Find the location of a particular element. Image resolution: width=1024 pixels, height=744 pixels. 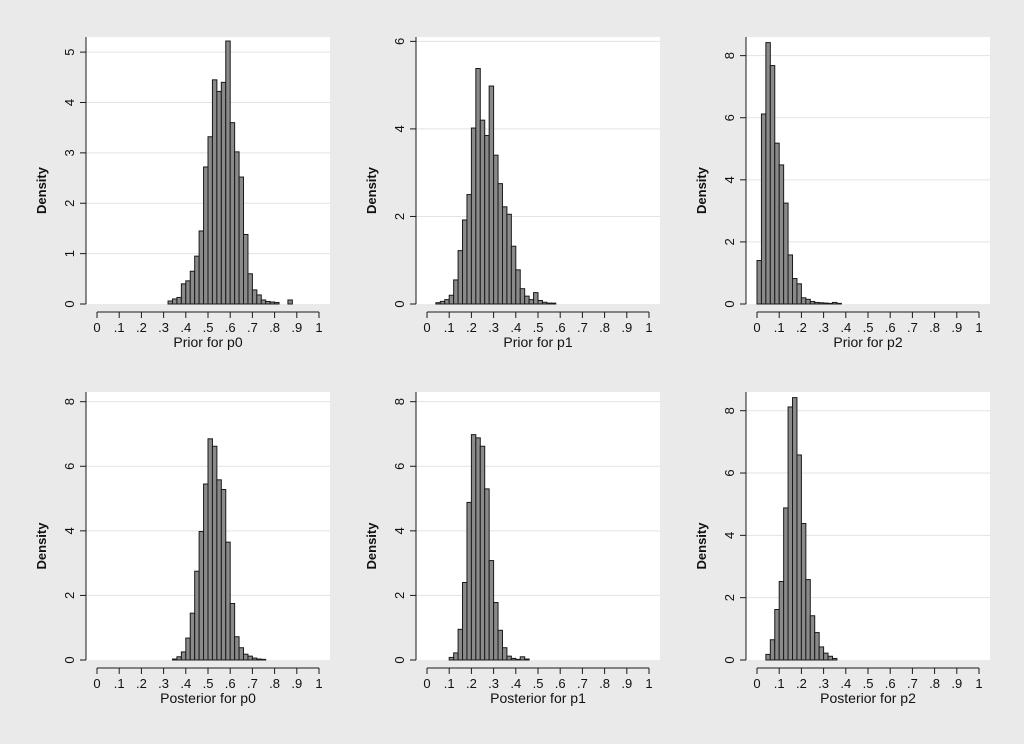

x-axis-title: Prior for p2 is located at coordinates (867, 342).